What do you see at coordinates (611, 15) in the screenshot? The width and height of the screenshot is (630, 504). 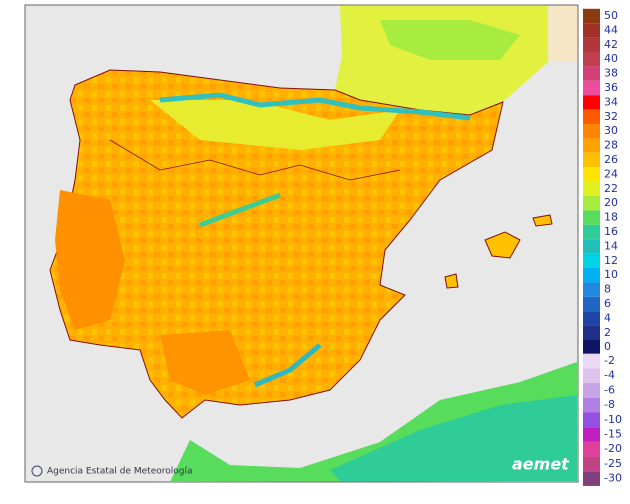 I see `legend-label: 50` at bounding box center [611, 15].